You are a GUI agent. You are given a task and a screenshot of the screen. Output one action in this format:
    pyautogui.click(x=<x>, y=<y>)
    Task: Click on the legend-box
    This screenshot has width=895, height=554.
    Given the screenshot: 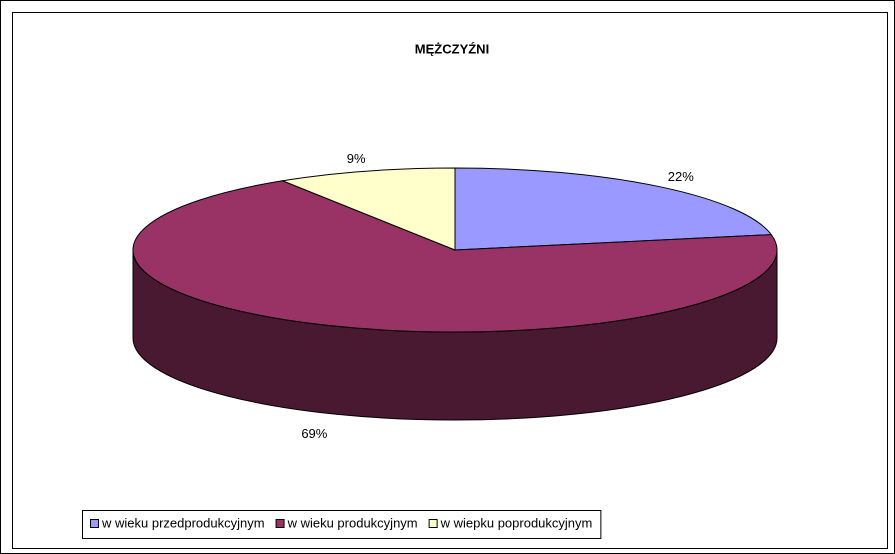 What is the action you would take?
    pyautogui.click(x=342, y=524)
    